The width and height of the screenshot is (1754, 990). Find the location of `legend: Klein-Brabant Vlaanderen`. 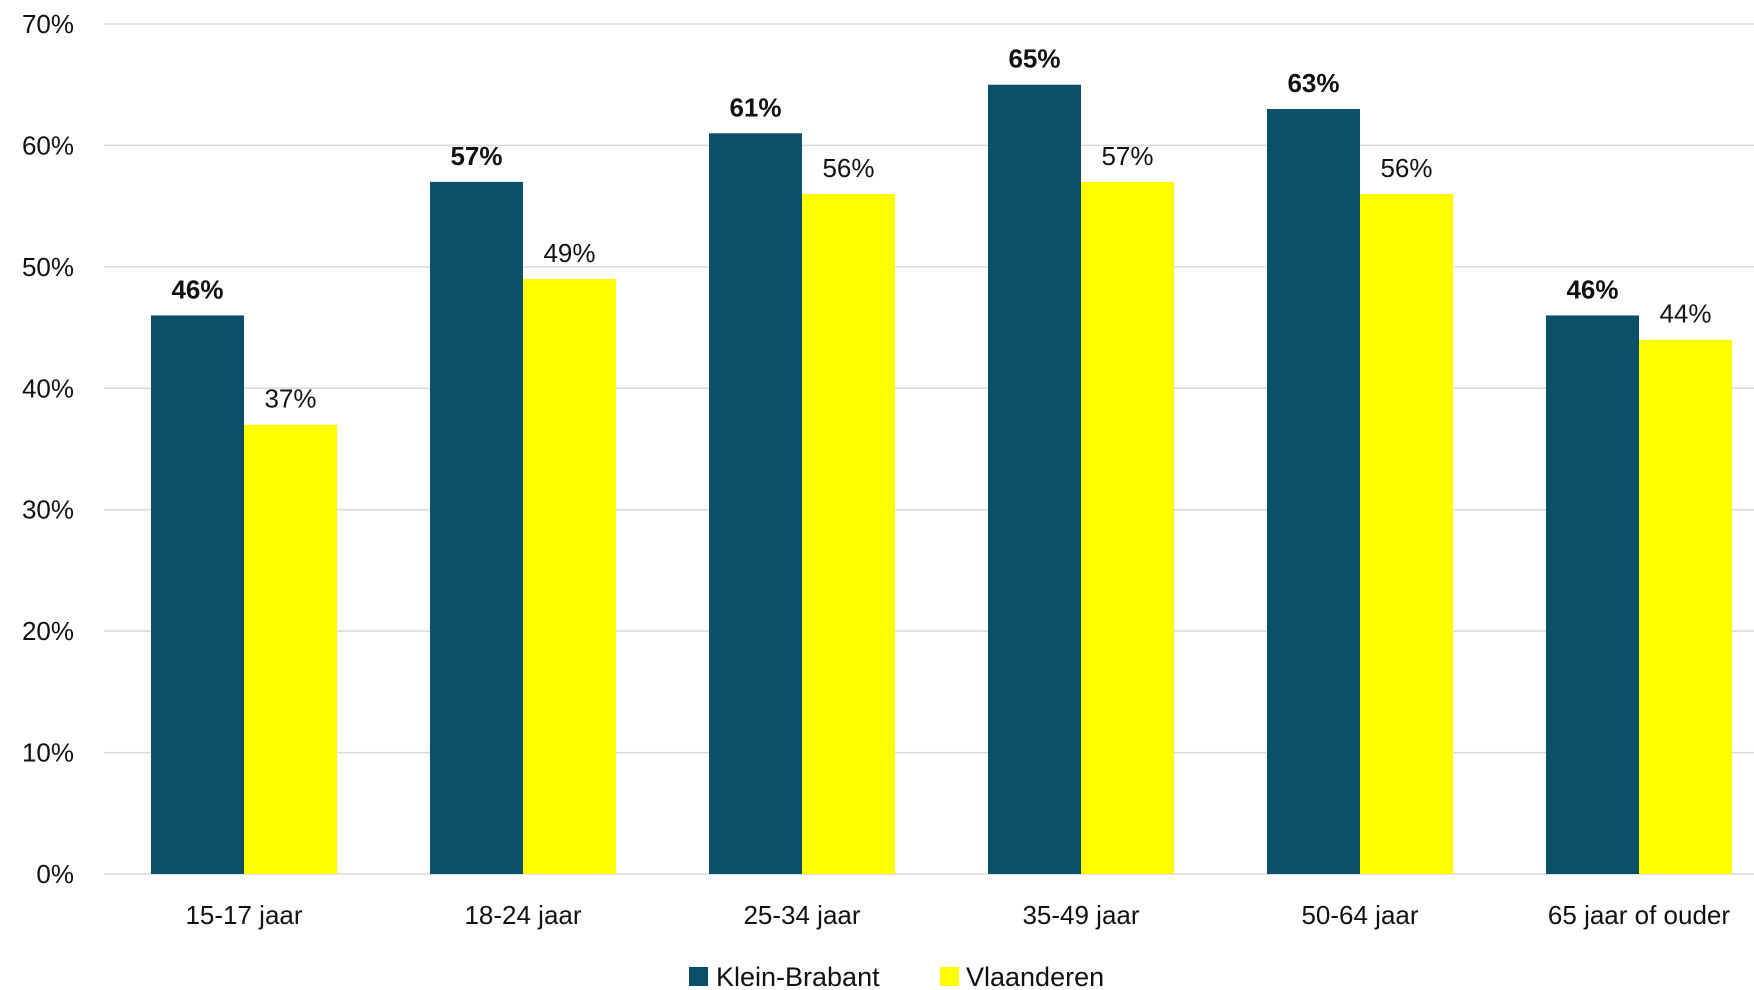

legend: Klein-Brabant Vlaanderen is located at coordinates (896, 976).